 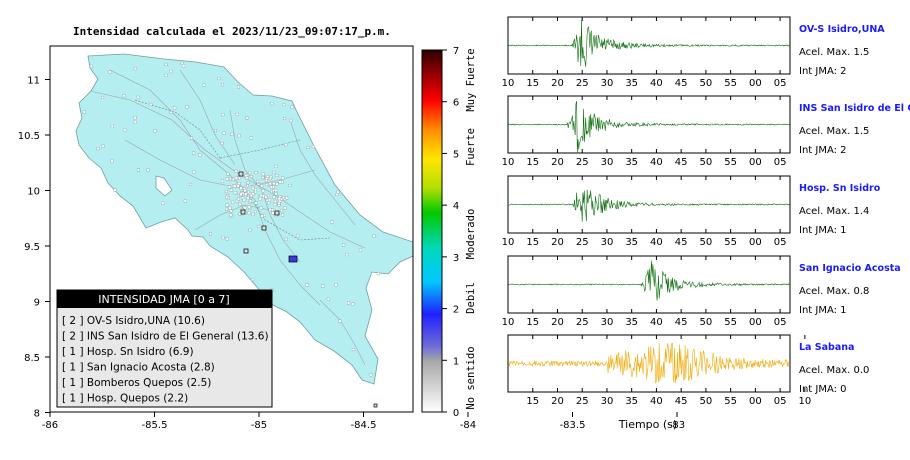 I want to click on waveform-trace, so click(x=648, y=43).